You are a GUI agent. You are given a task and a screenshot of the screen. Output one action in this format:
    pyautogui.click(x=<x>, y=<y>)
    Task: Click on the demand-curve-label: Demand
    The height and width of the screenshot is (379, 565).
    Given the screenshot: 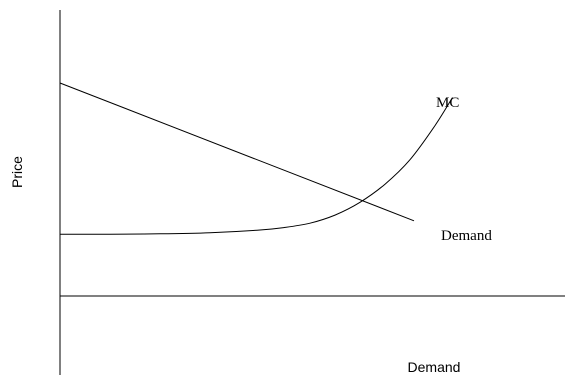 What is the action you would take?
    pyautogui.click(x=466, y=236)
    